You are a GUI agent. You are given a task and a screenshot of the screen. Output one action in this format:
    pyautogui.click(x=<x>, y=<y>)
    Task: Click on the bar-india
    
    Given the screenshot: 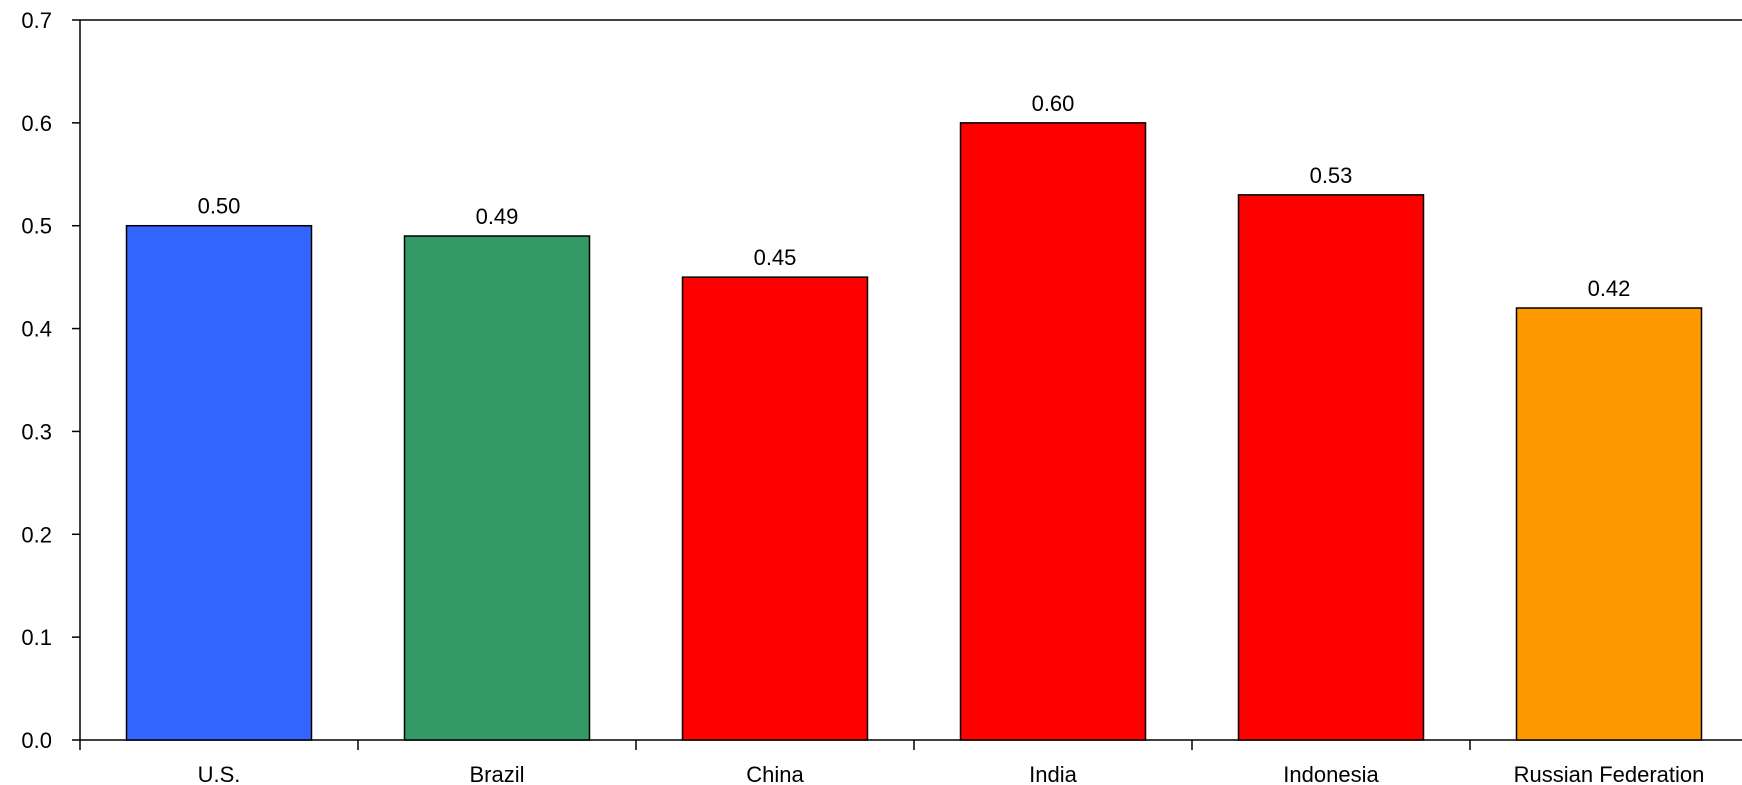 What is the action you would take?
    pyautogui.click(x=1053, y=431)
    